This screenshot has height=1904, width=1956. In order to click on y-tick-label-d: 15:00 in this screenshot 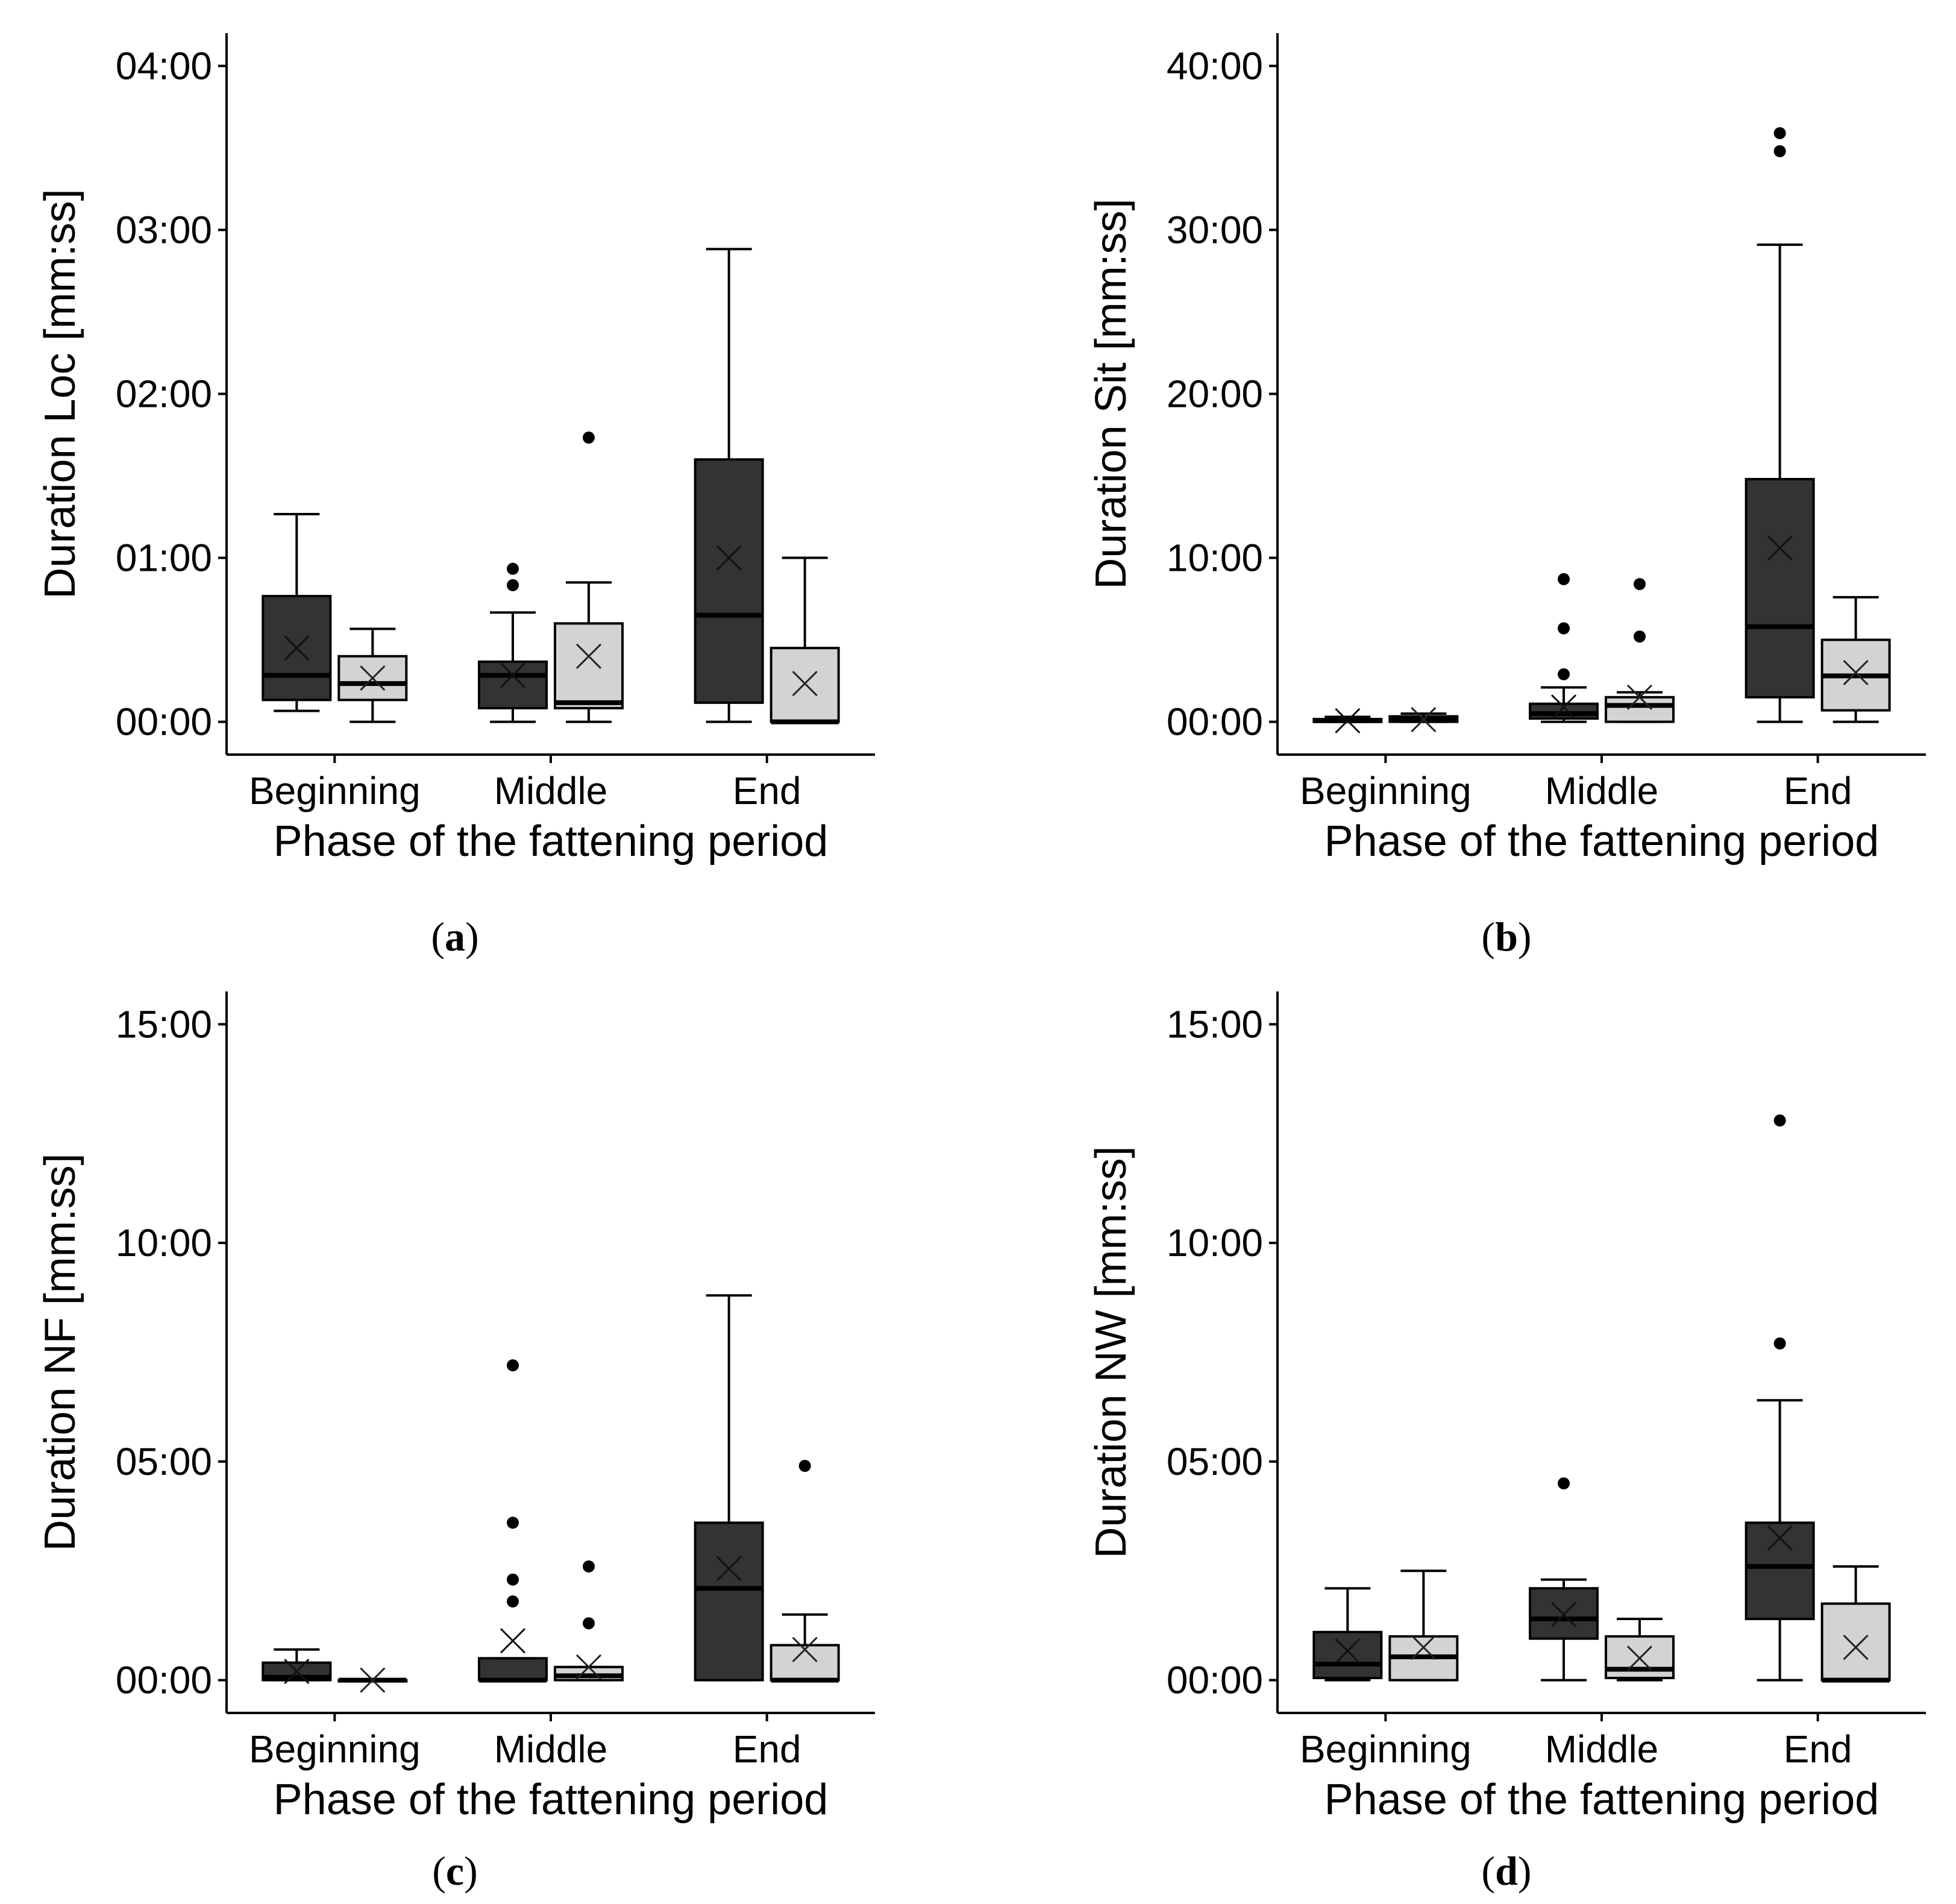, I will do `click(1215, 1024)`.